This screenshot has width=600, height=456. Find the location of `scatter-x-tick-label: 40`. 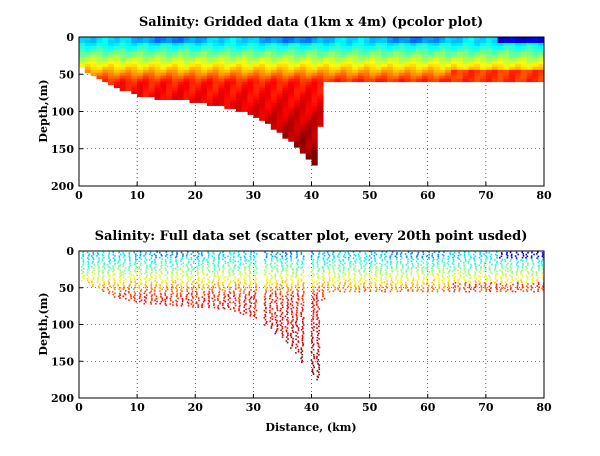

scatter-x-tick-label: 40 is located at coordinates (312, 407).